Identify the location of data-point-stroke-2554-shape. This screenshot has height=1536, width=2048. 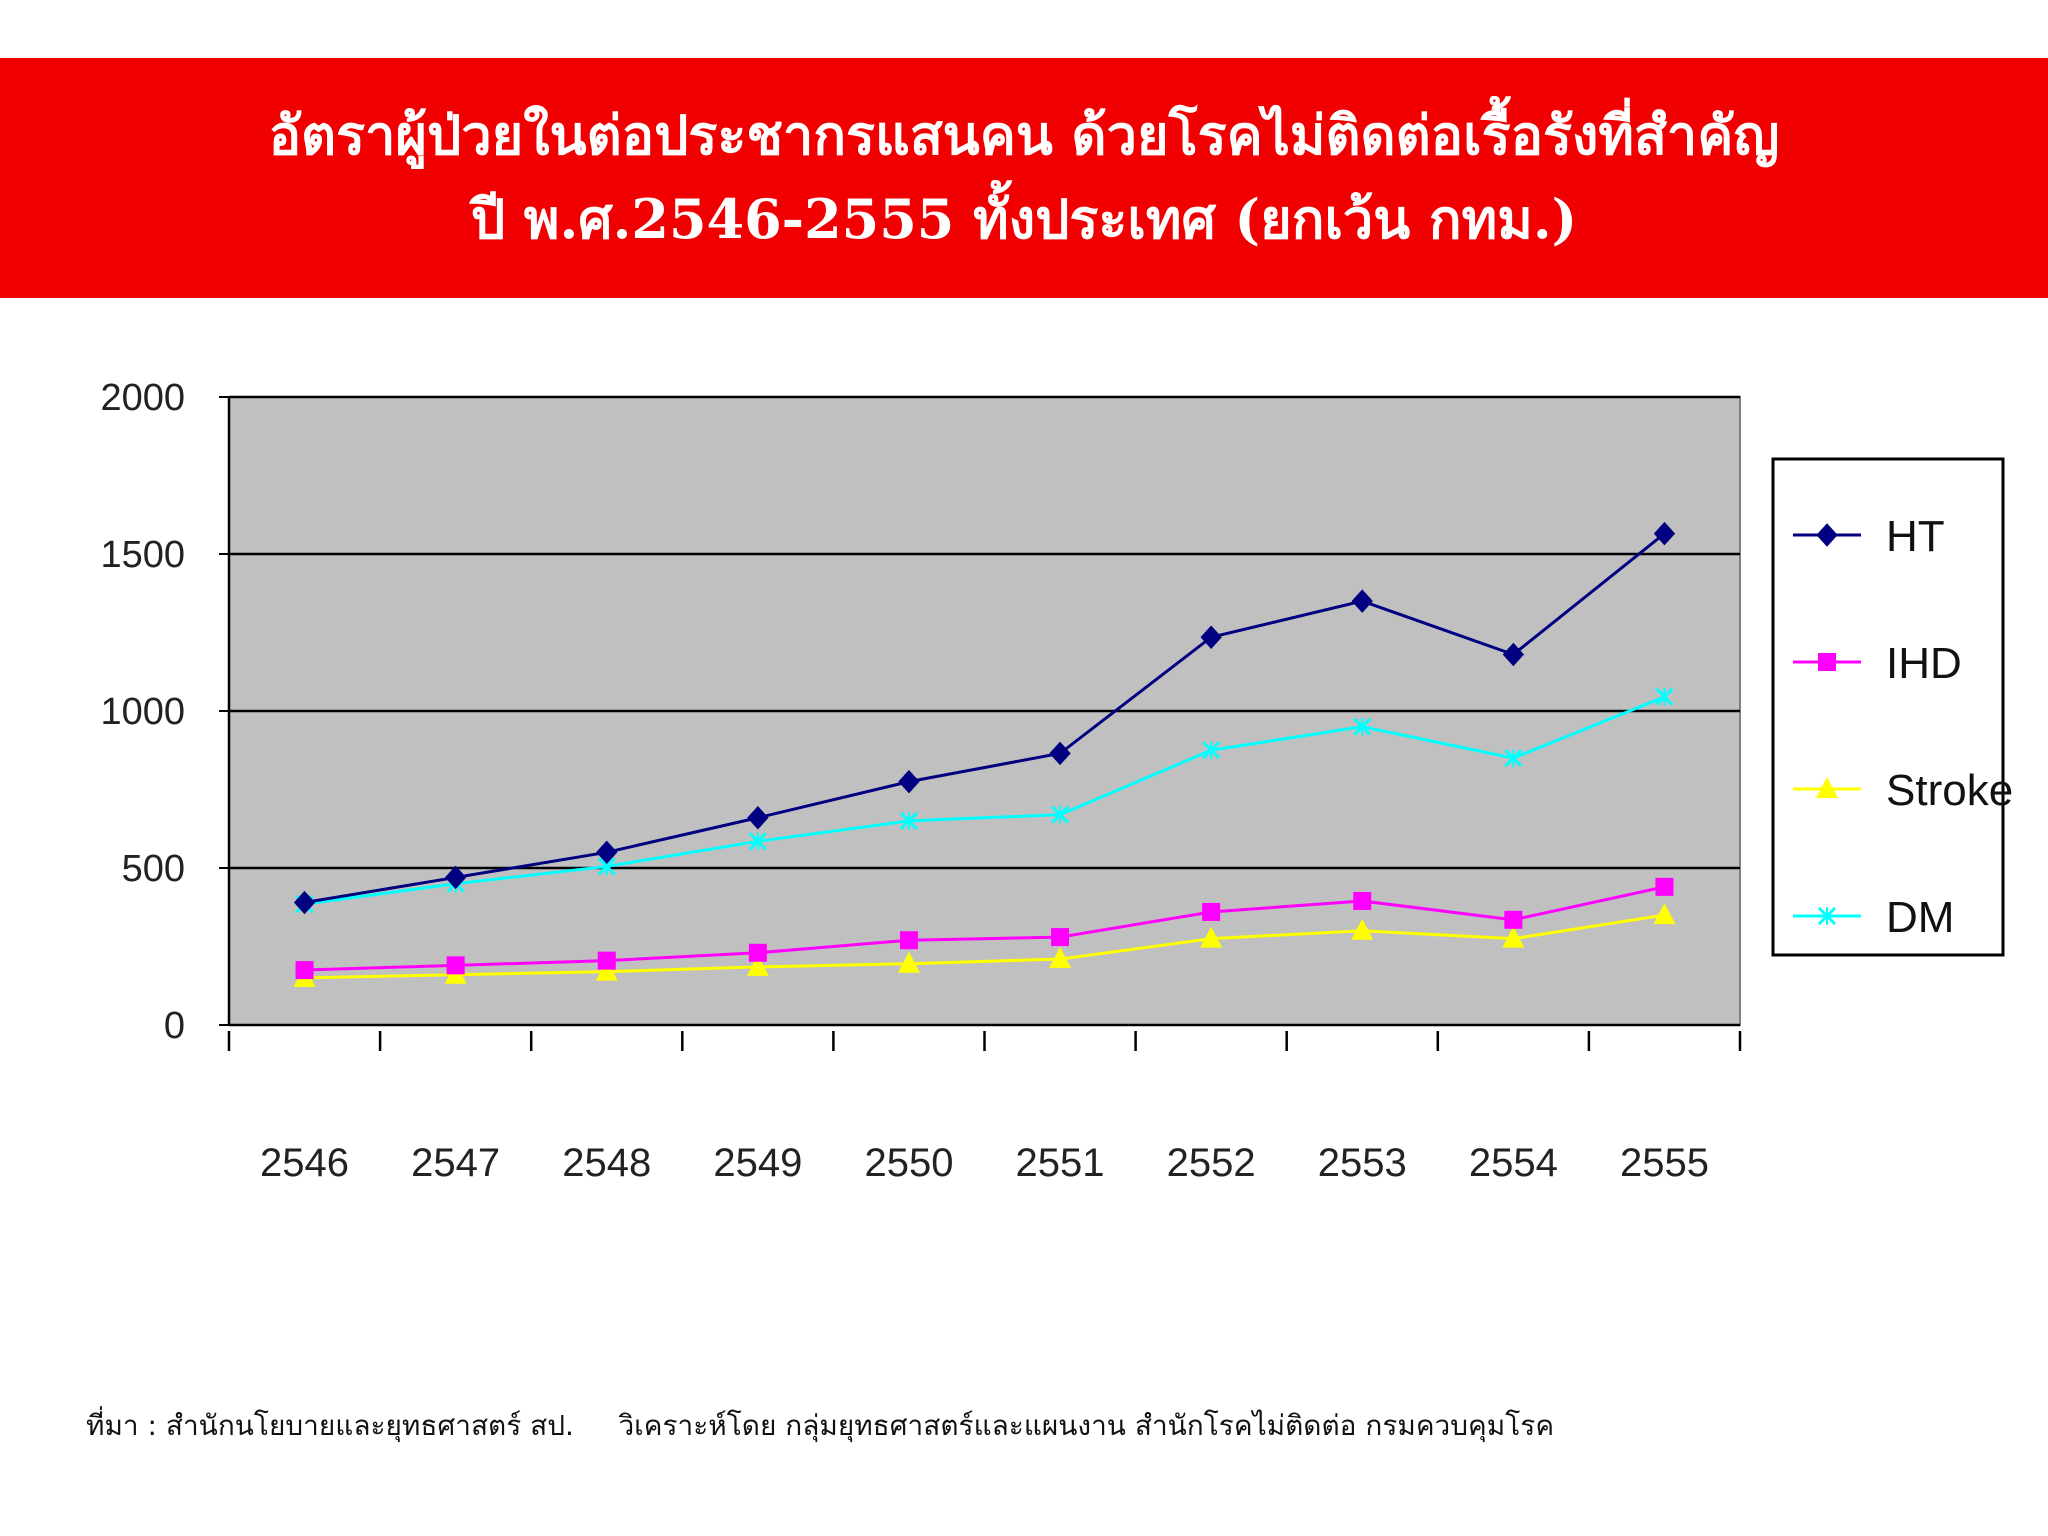
(1513, 937).